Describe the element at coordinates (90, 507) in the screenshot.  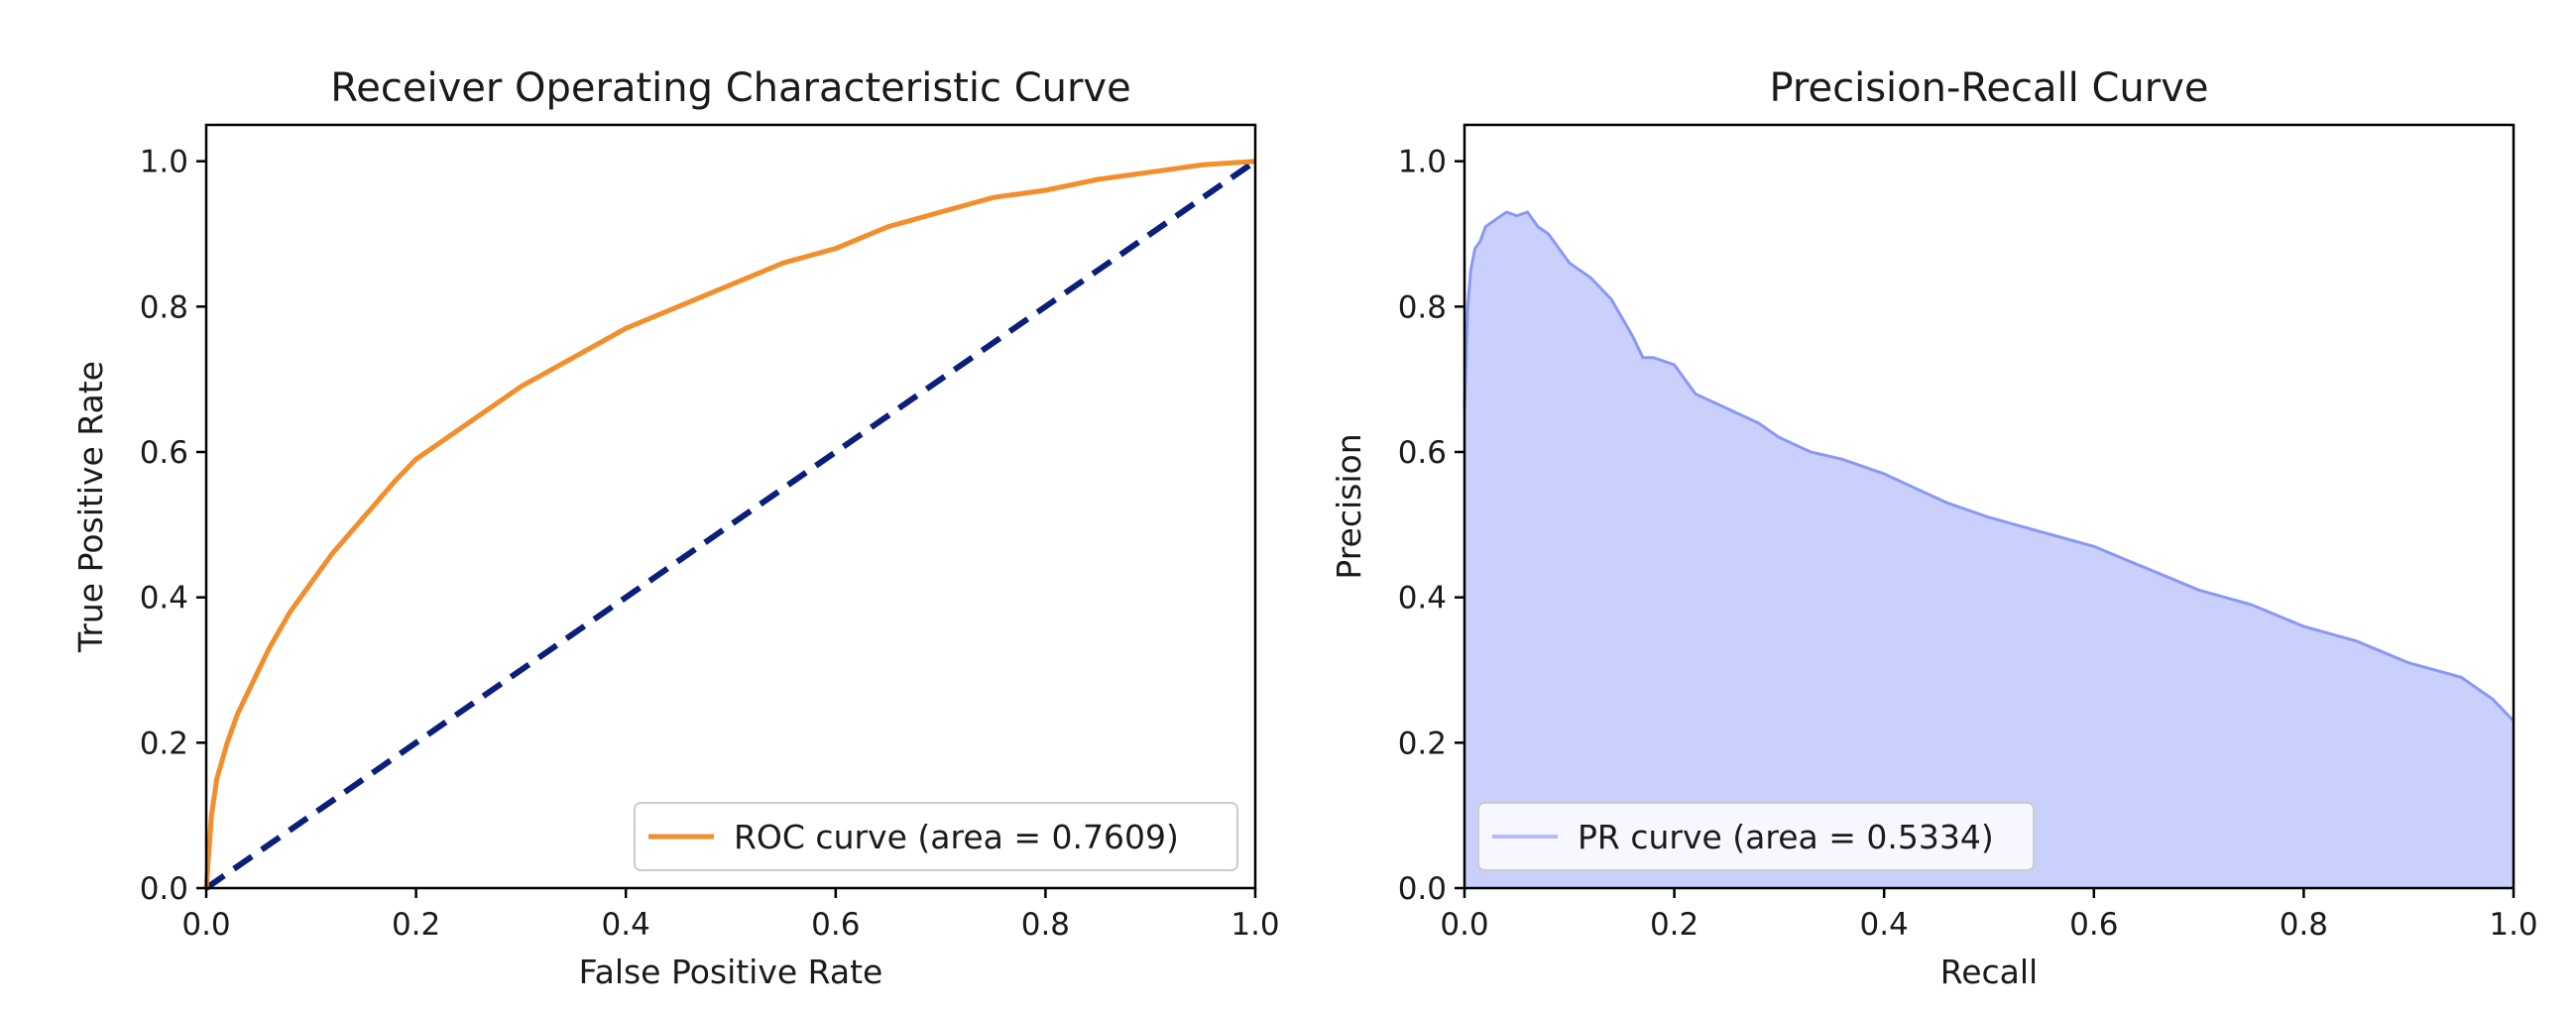
I see `roc-y-axis-label: True Positive Rate` at that location.